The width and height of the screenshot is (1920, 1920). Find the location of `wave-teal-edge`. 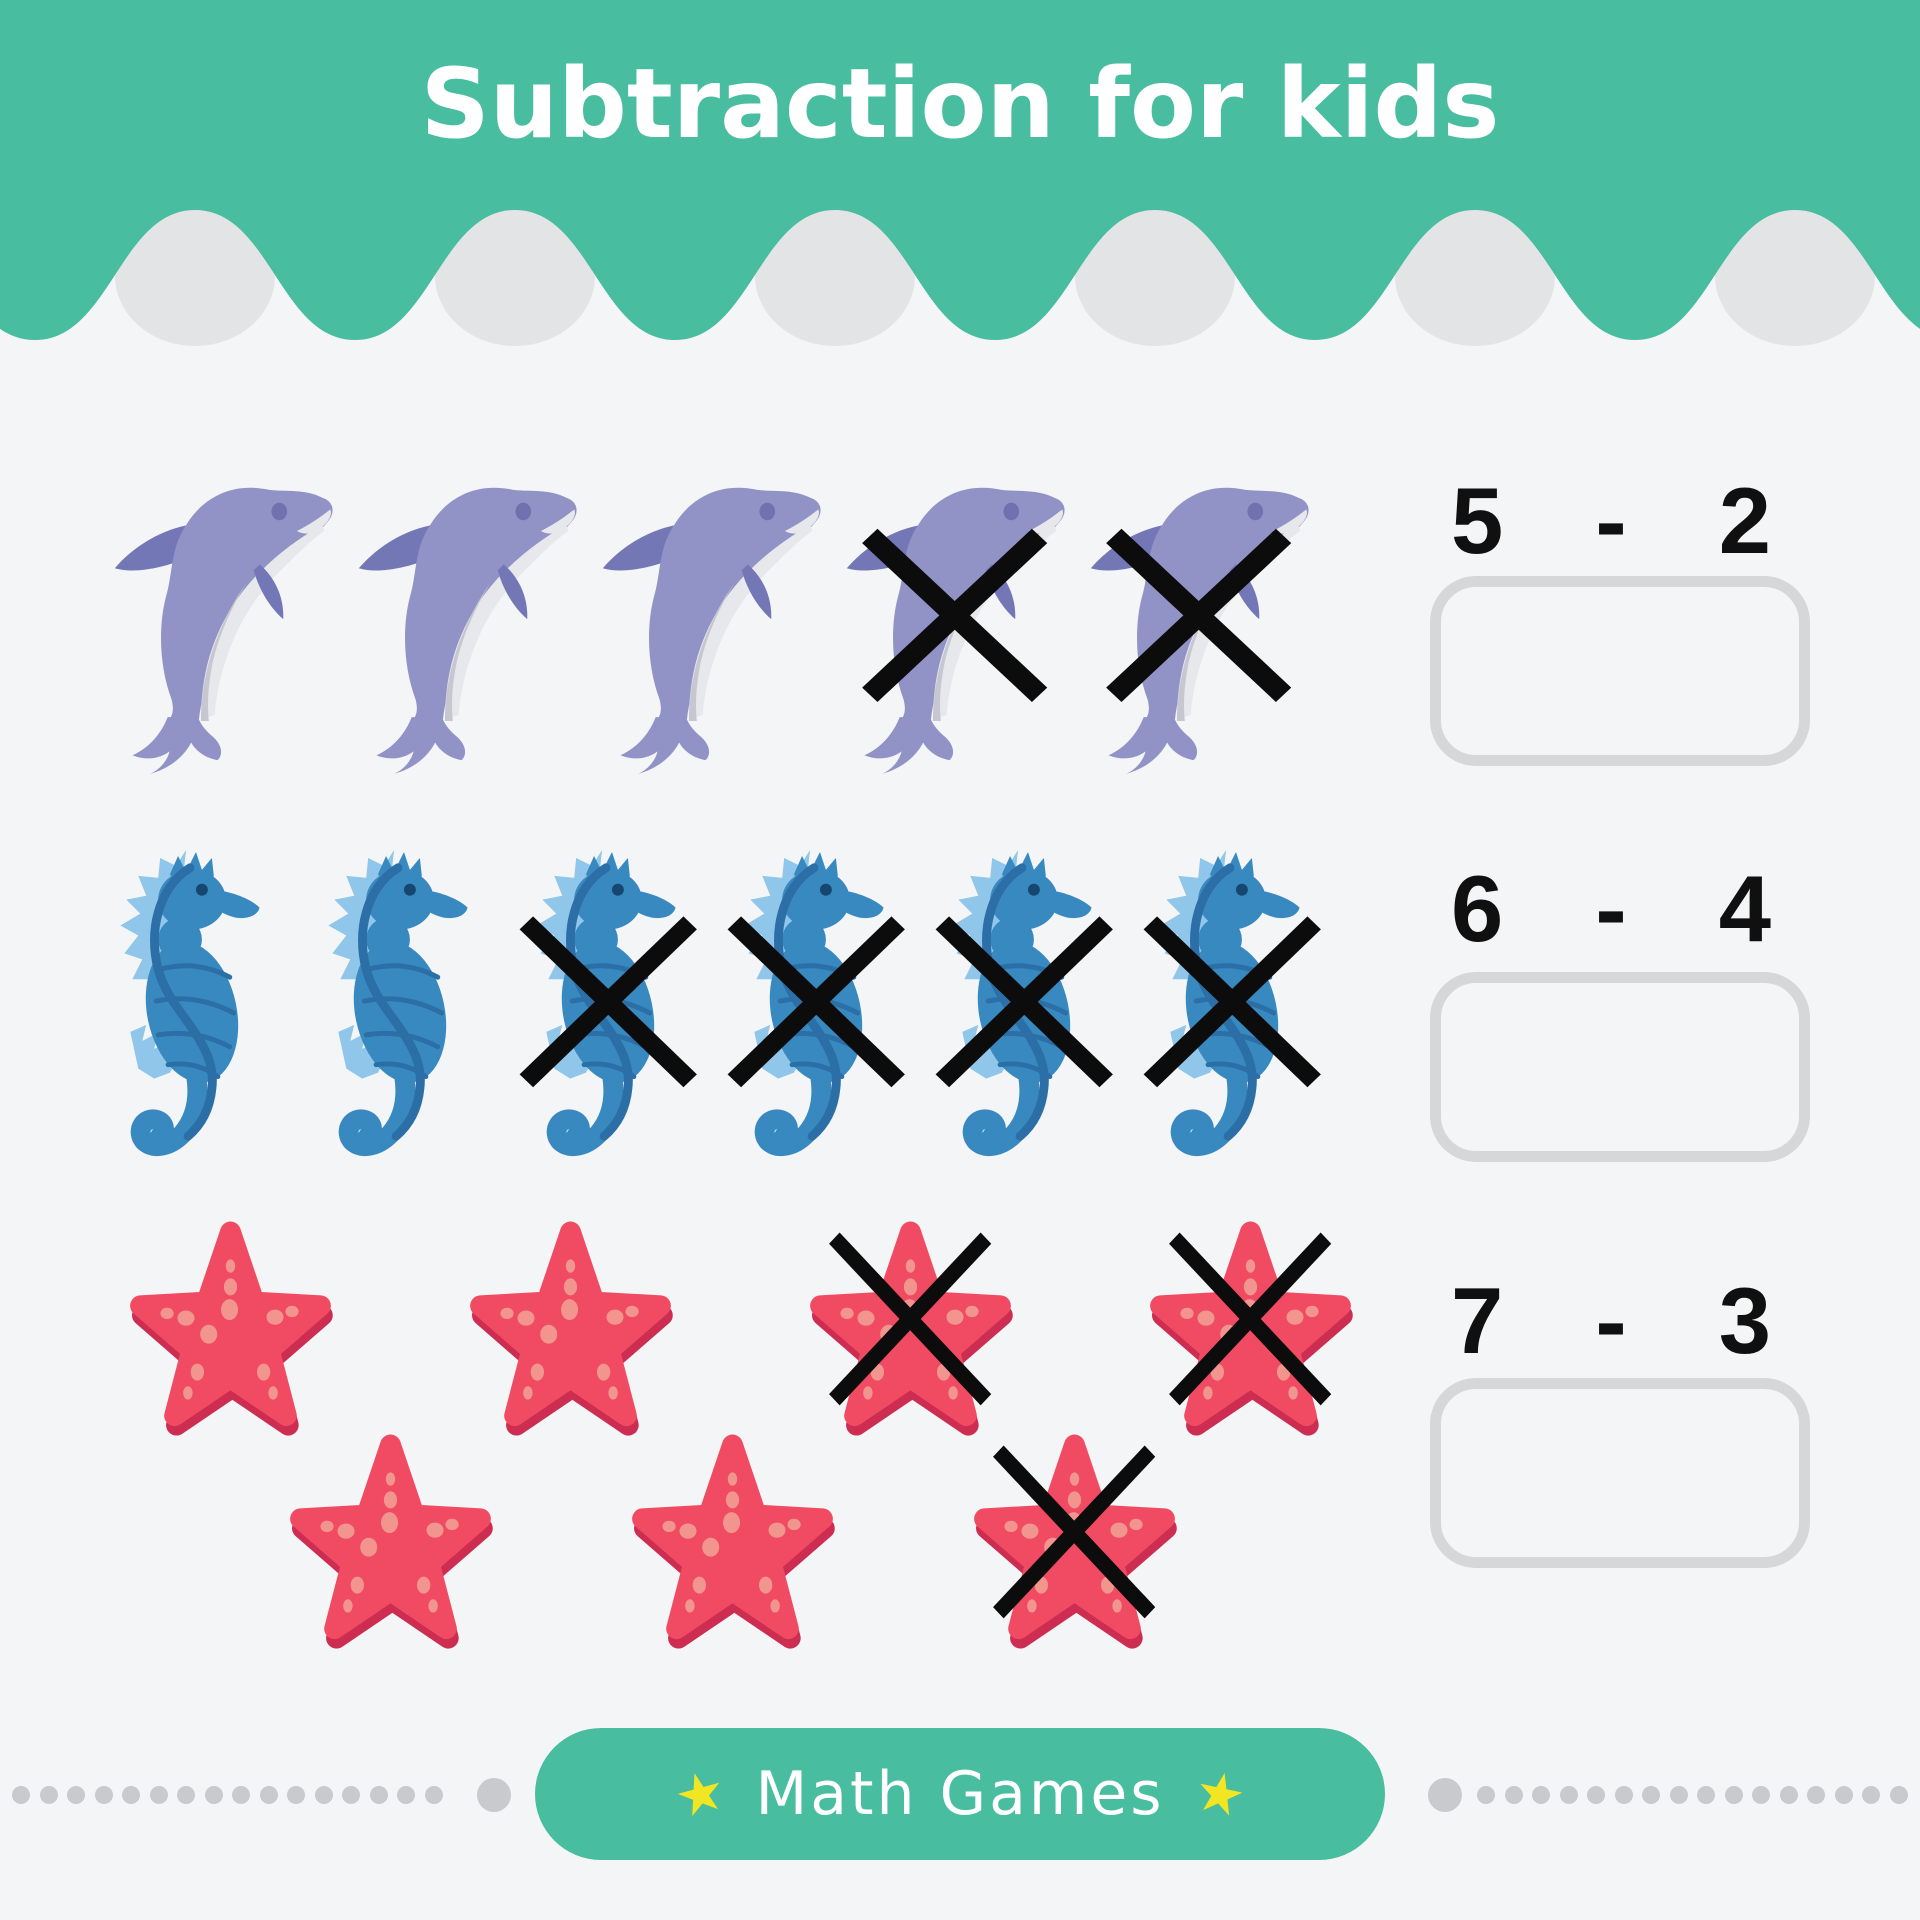

wave-teal-edge is located at coordinates (960, 264).